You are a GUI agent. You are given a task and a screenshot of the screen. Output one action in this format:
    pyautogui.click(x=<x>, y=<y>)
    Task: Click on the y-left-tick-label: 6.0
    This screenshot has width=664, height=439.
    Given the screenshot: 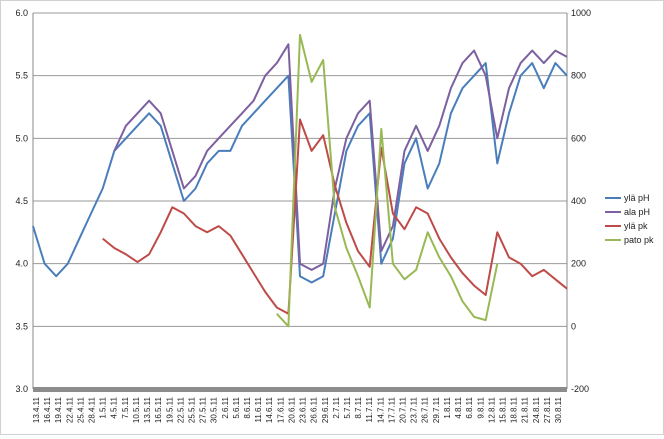 What is the action you would take?
    pyautogui.click(x=21, y=13)
    